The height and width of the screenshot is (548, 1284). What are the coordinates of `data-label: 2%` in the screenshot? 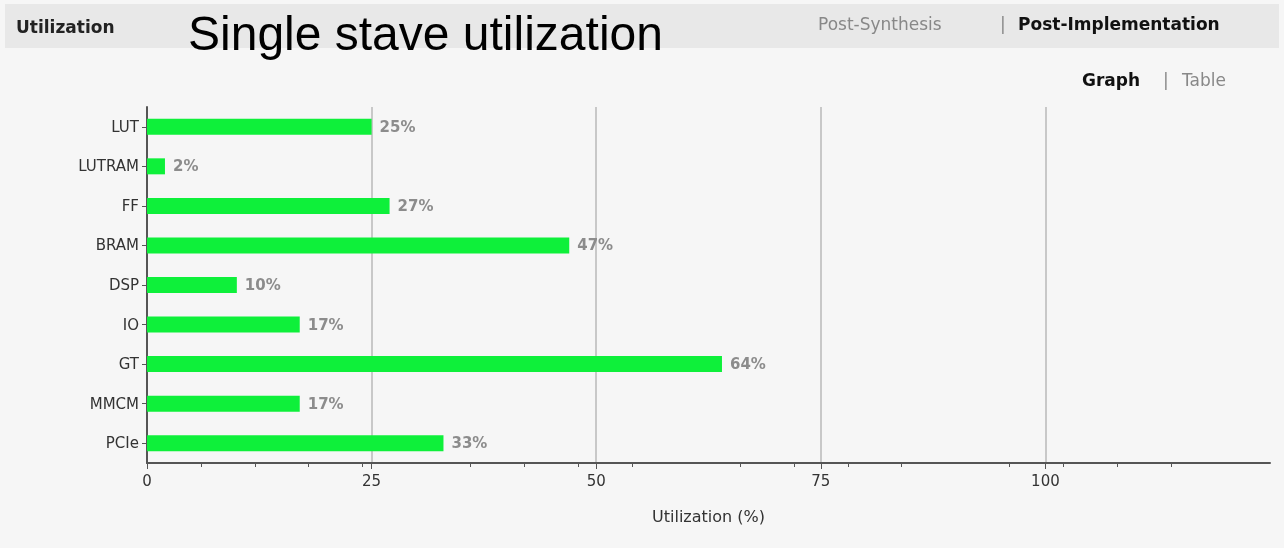 It's located at (185, 166).